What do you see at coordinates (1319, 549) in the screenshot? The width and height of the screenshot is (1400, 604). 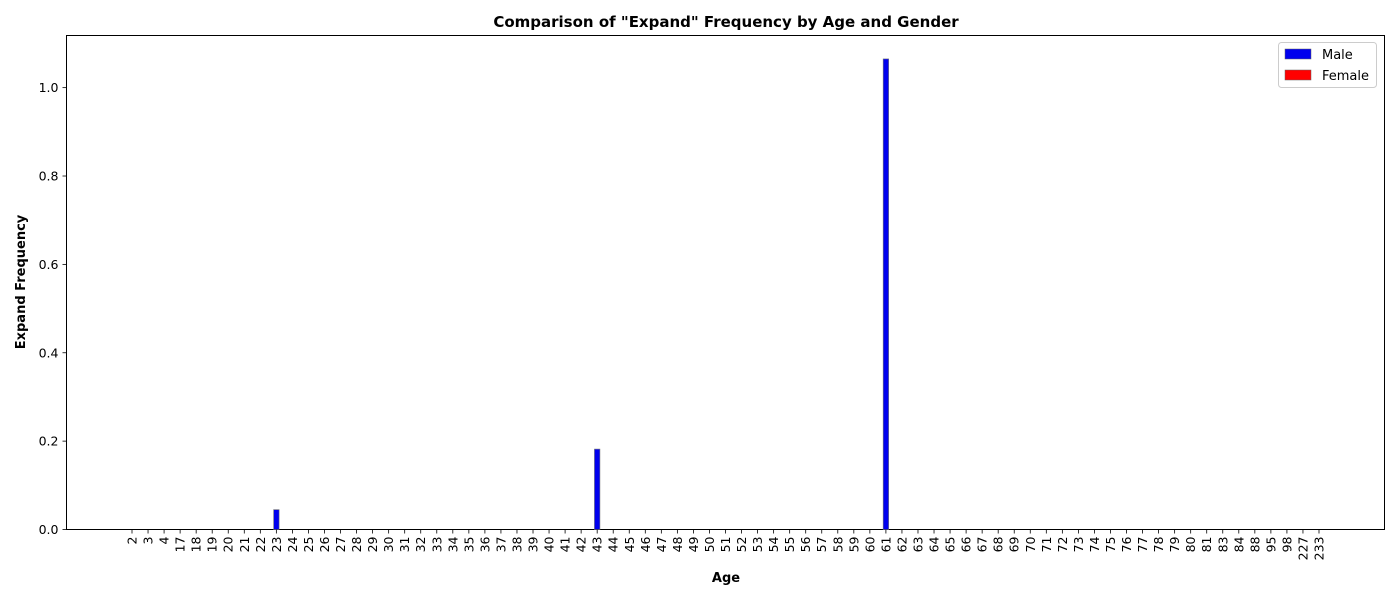 I see `x-tick-label: 233` at bounding box center [1319, 549].